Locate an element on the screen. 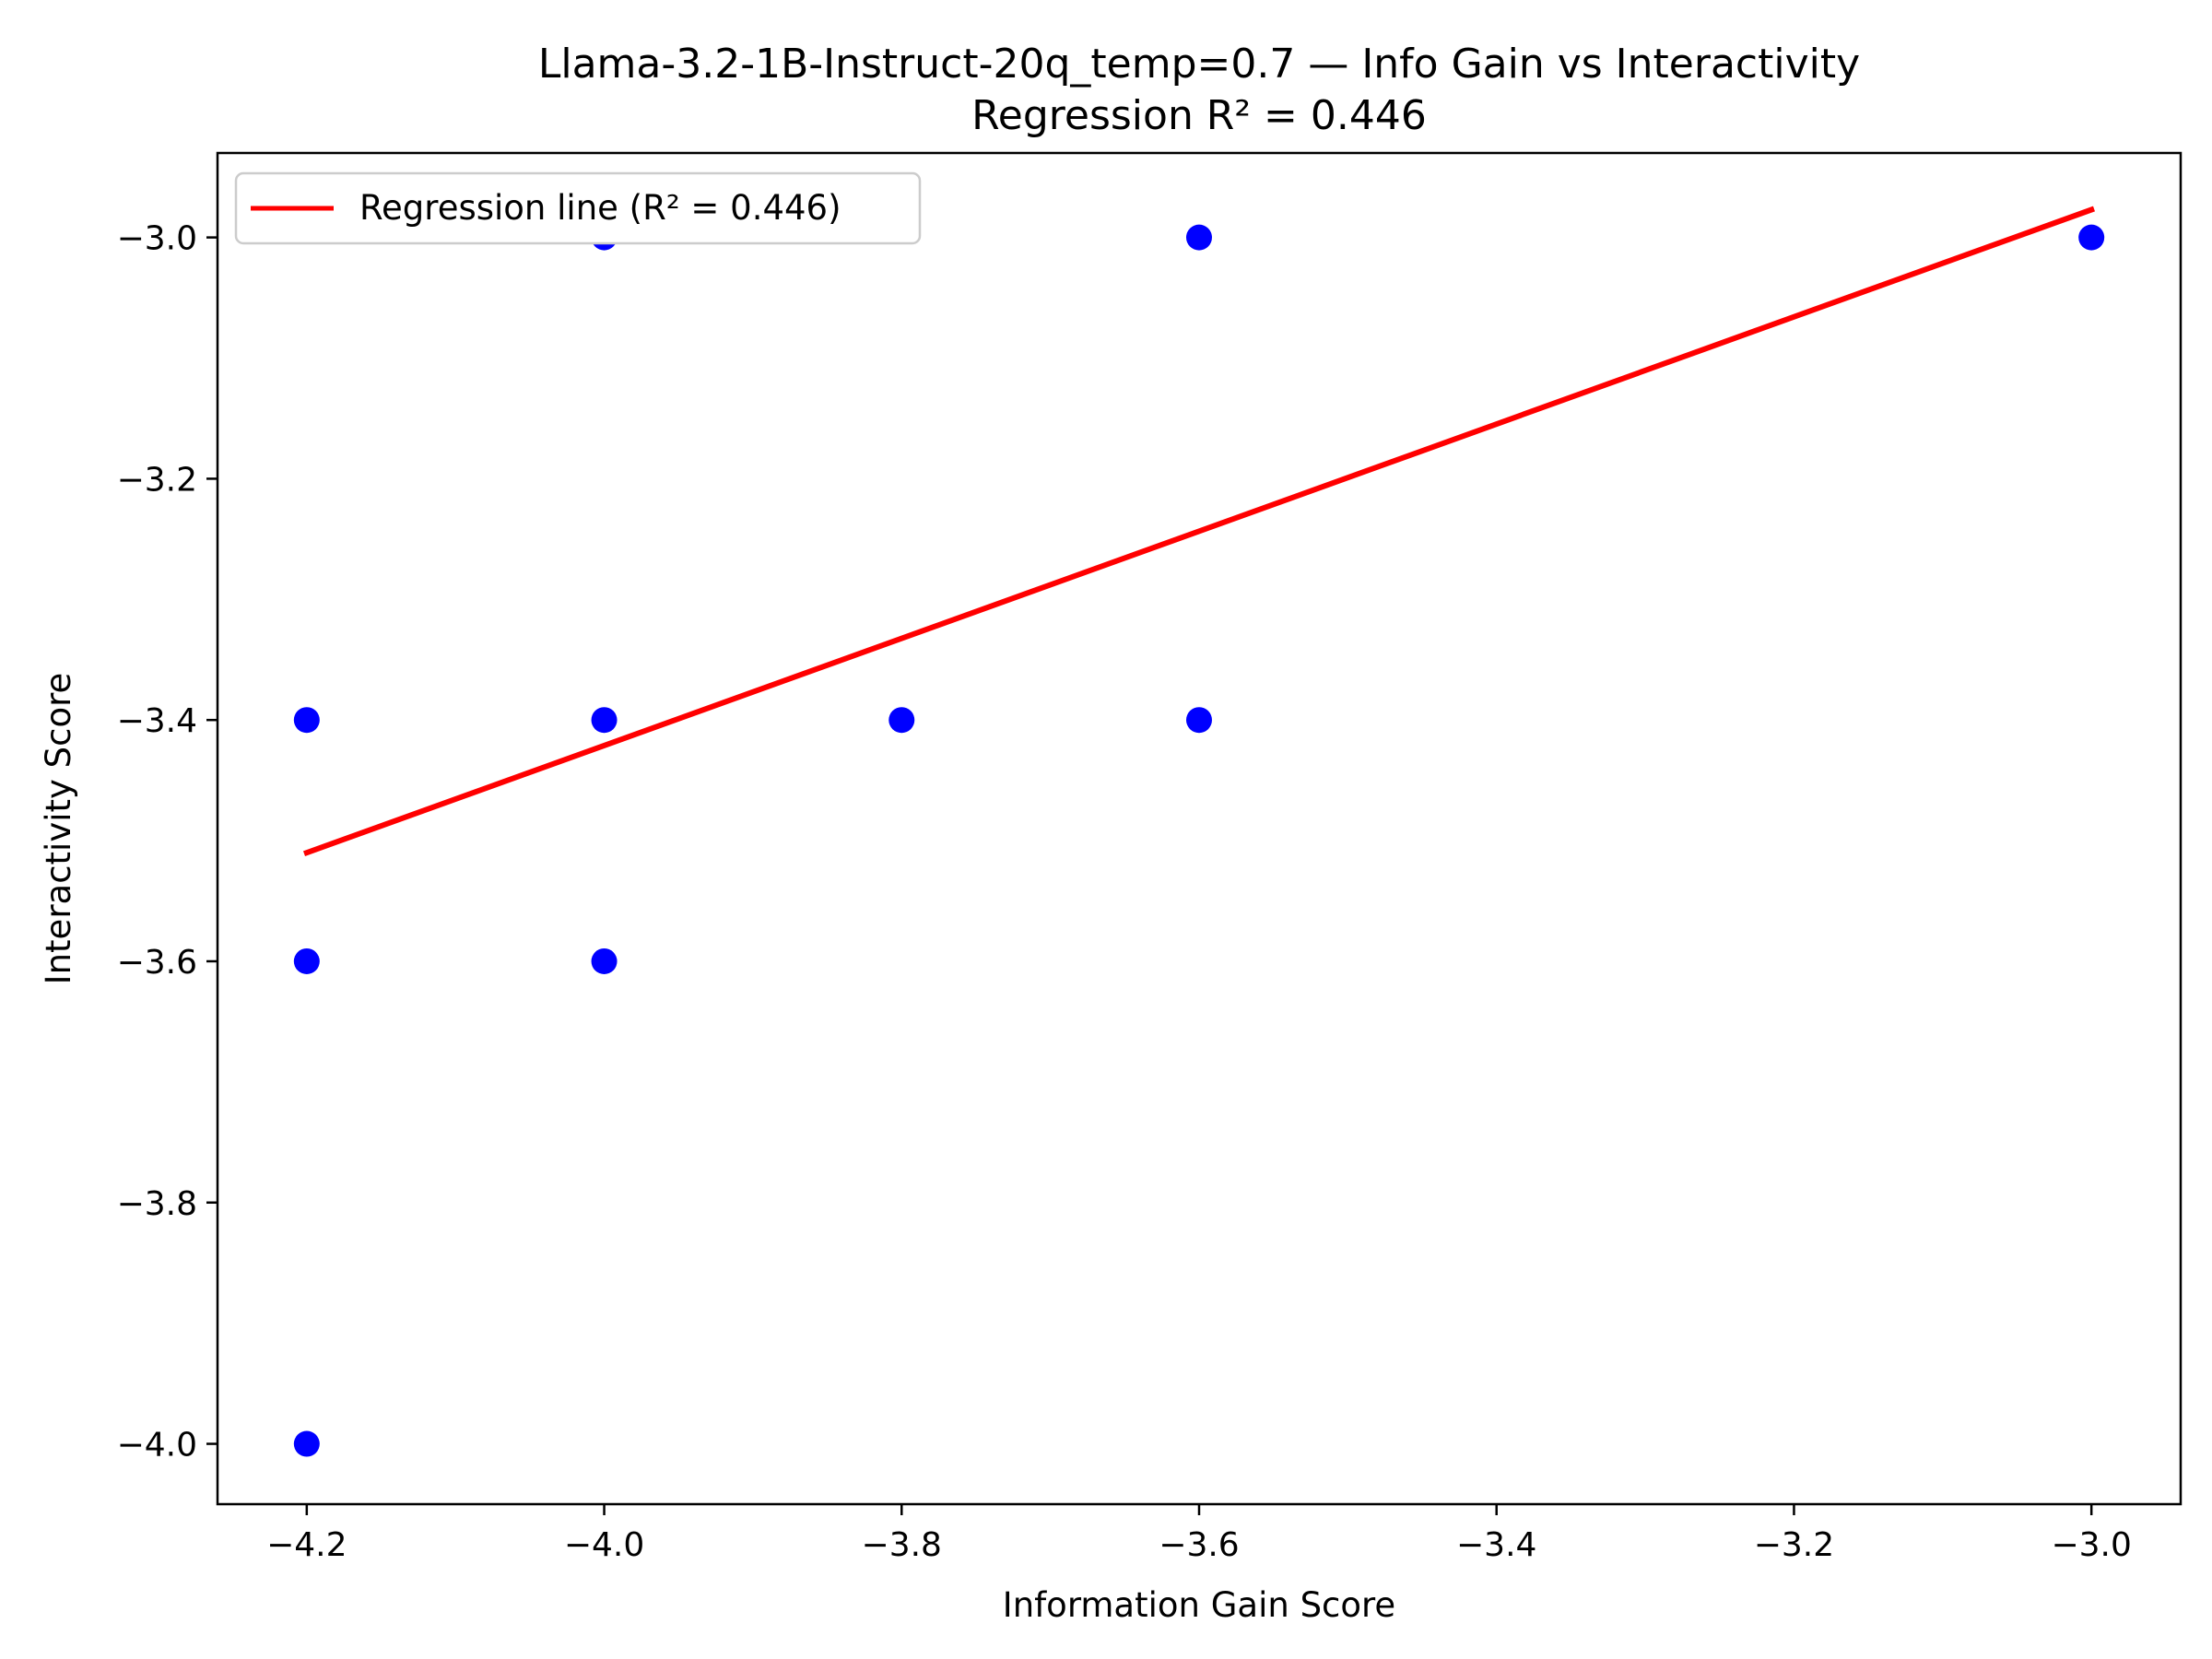 This screenshot has width=2212, height=1659. legend-label: Regression line (R² = 0.446) is located at coordinates (600, 208).